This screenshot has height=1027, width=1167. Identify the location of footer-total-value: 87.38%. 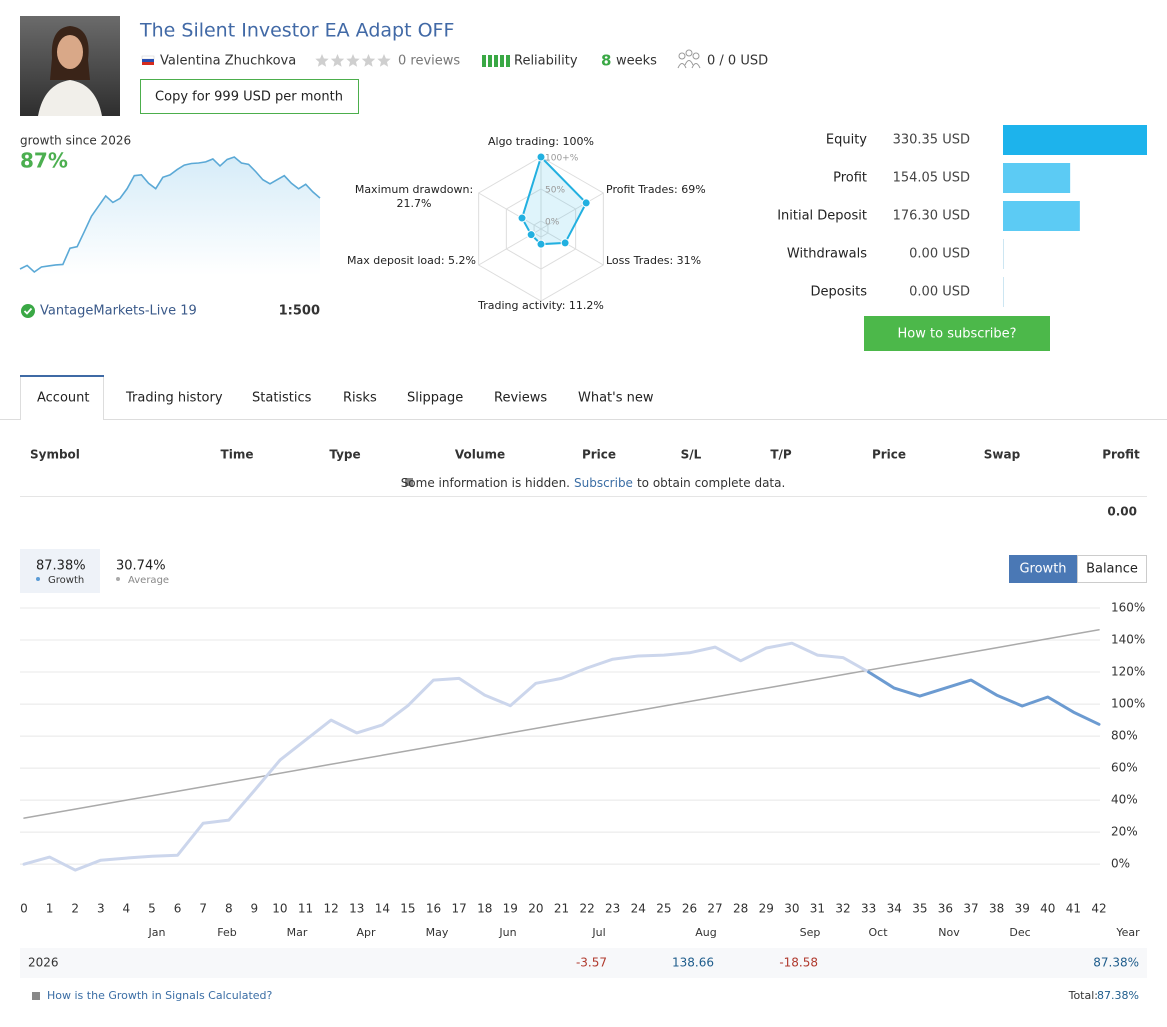
(1118, 995).